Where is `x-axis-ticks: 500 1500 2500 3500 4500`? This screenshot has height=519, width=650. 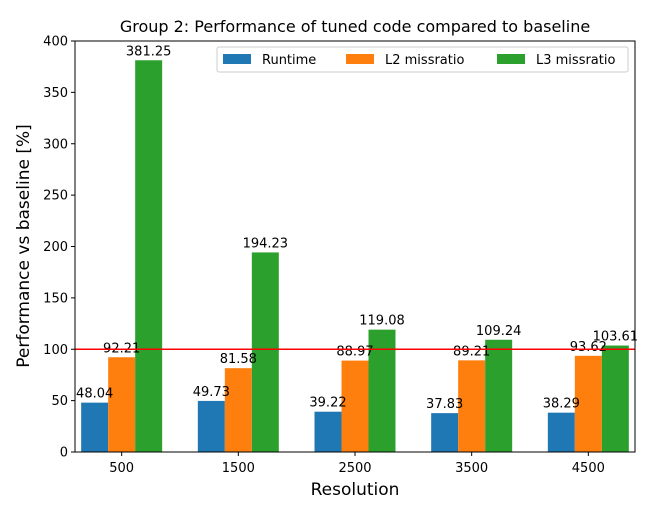
x-axis-ticks: 500 1500 2500 3500 4500 is located at coordinates (357, 464).